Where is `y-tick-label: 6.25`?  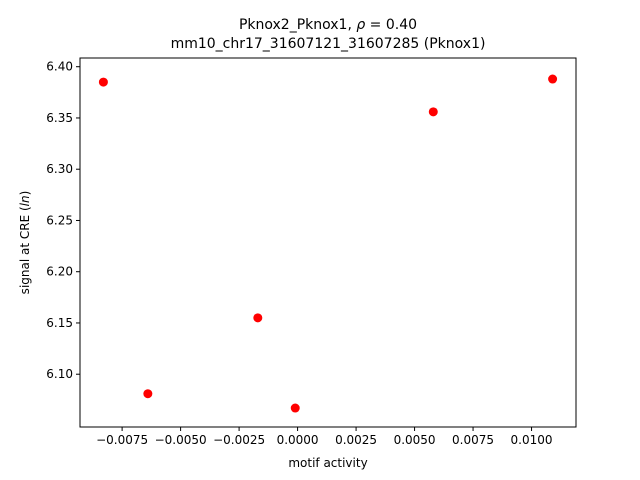
y-tick-label: 6.25 is located at coordinates (59, 220).